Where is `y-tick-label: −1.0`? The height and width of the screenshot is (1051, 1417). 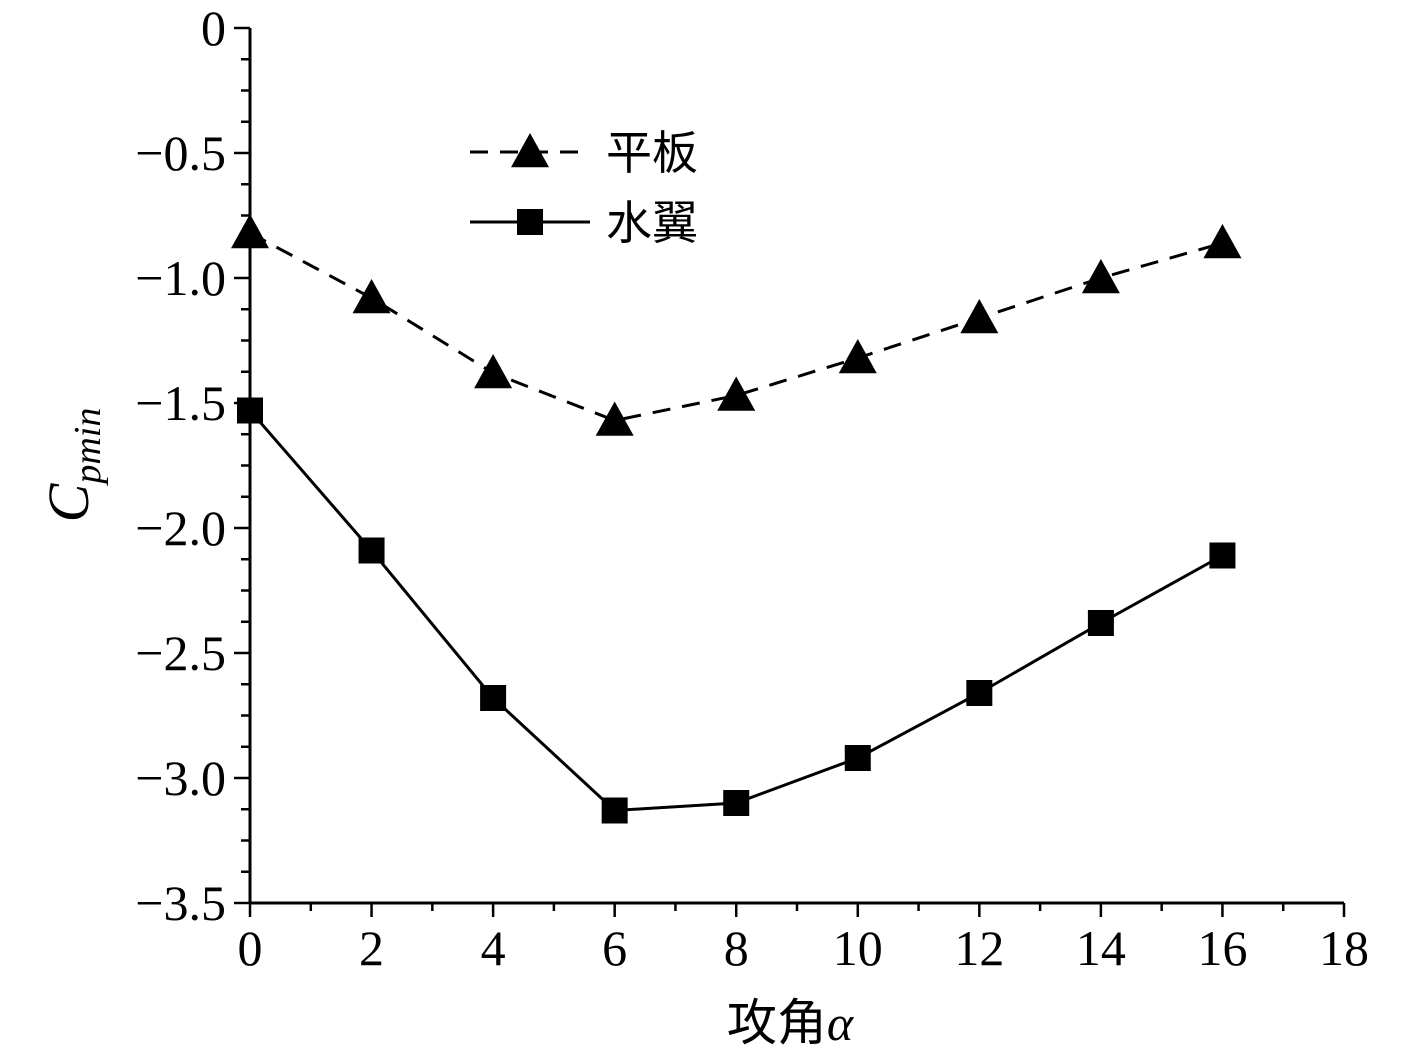 y-tick-label: −1.0 is located at coordinates (180, 278).